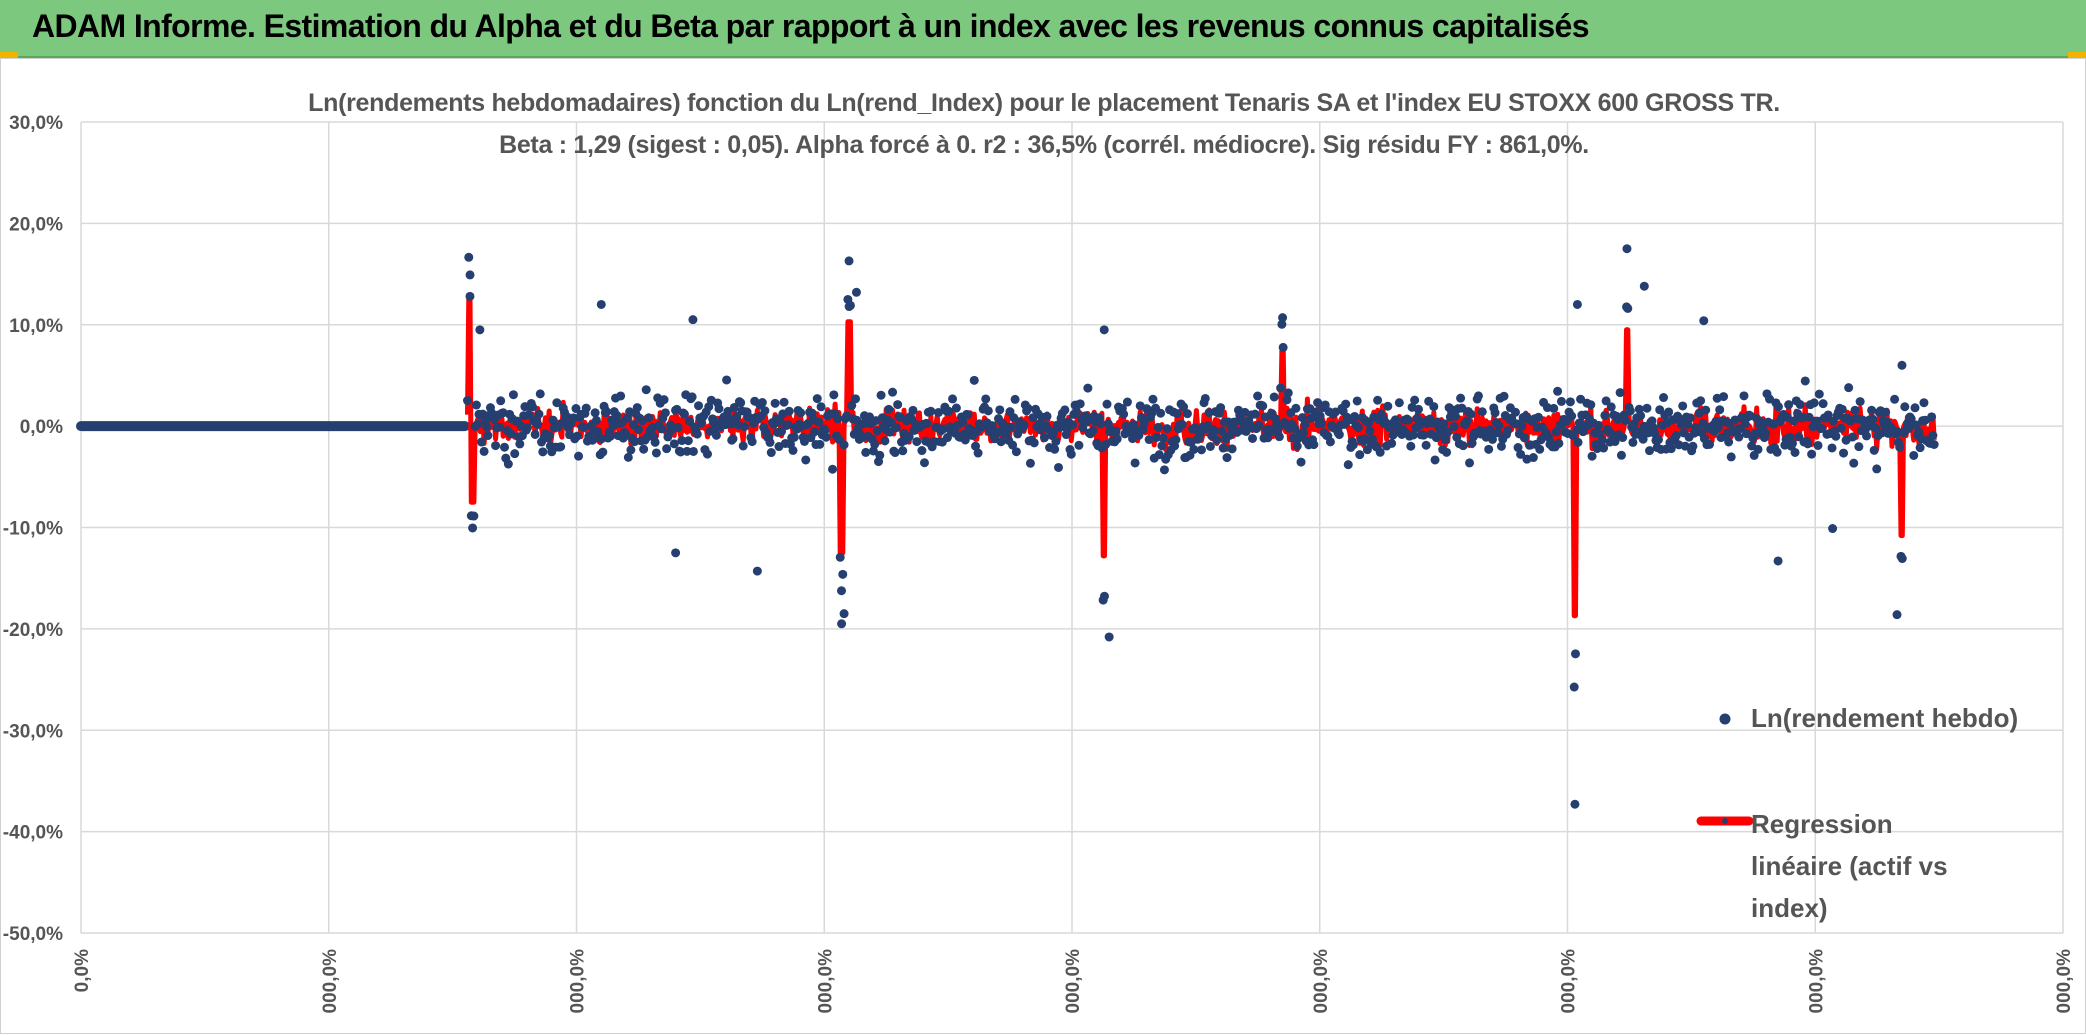  I want to click on legend-marker-regression-dot, so click(1725, 821).